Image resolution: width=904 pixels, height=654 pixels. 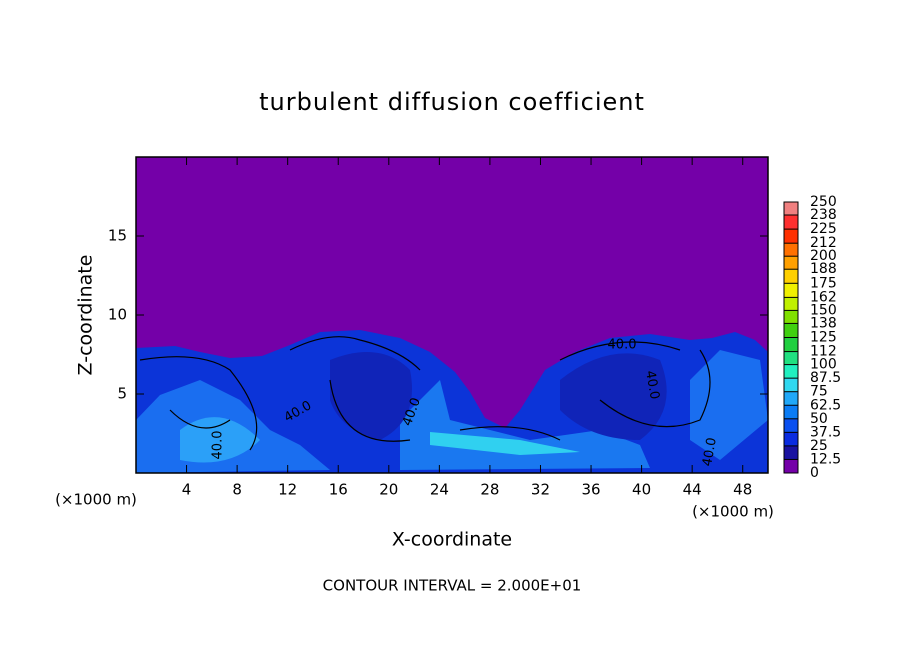 I want to click on x-tick-label: 8, so click(x=237, y=490).